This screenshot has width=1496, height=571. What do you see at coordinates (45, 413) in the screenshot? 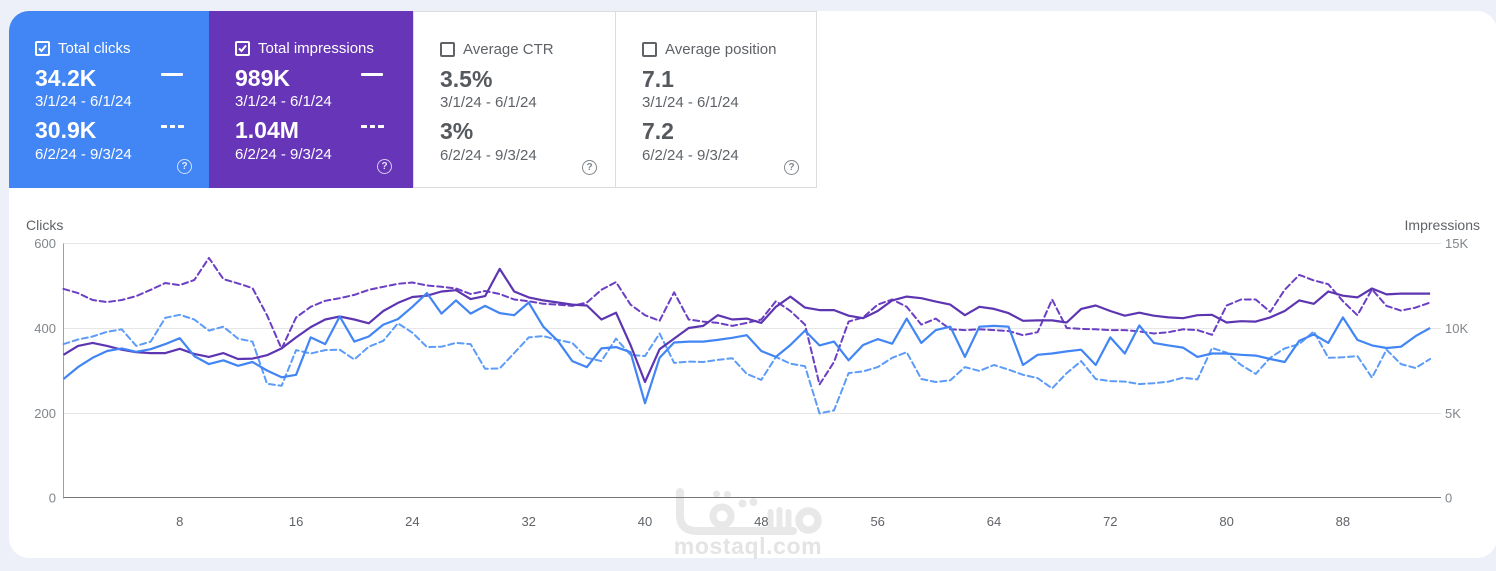
I see `svg-text: 200` at bounding box center [45, 413].